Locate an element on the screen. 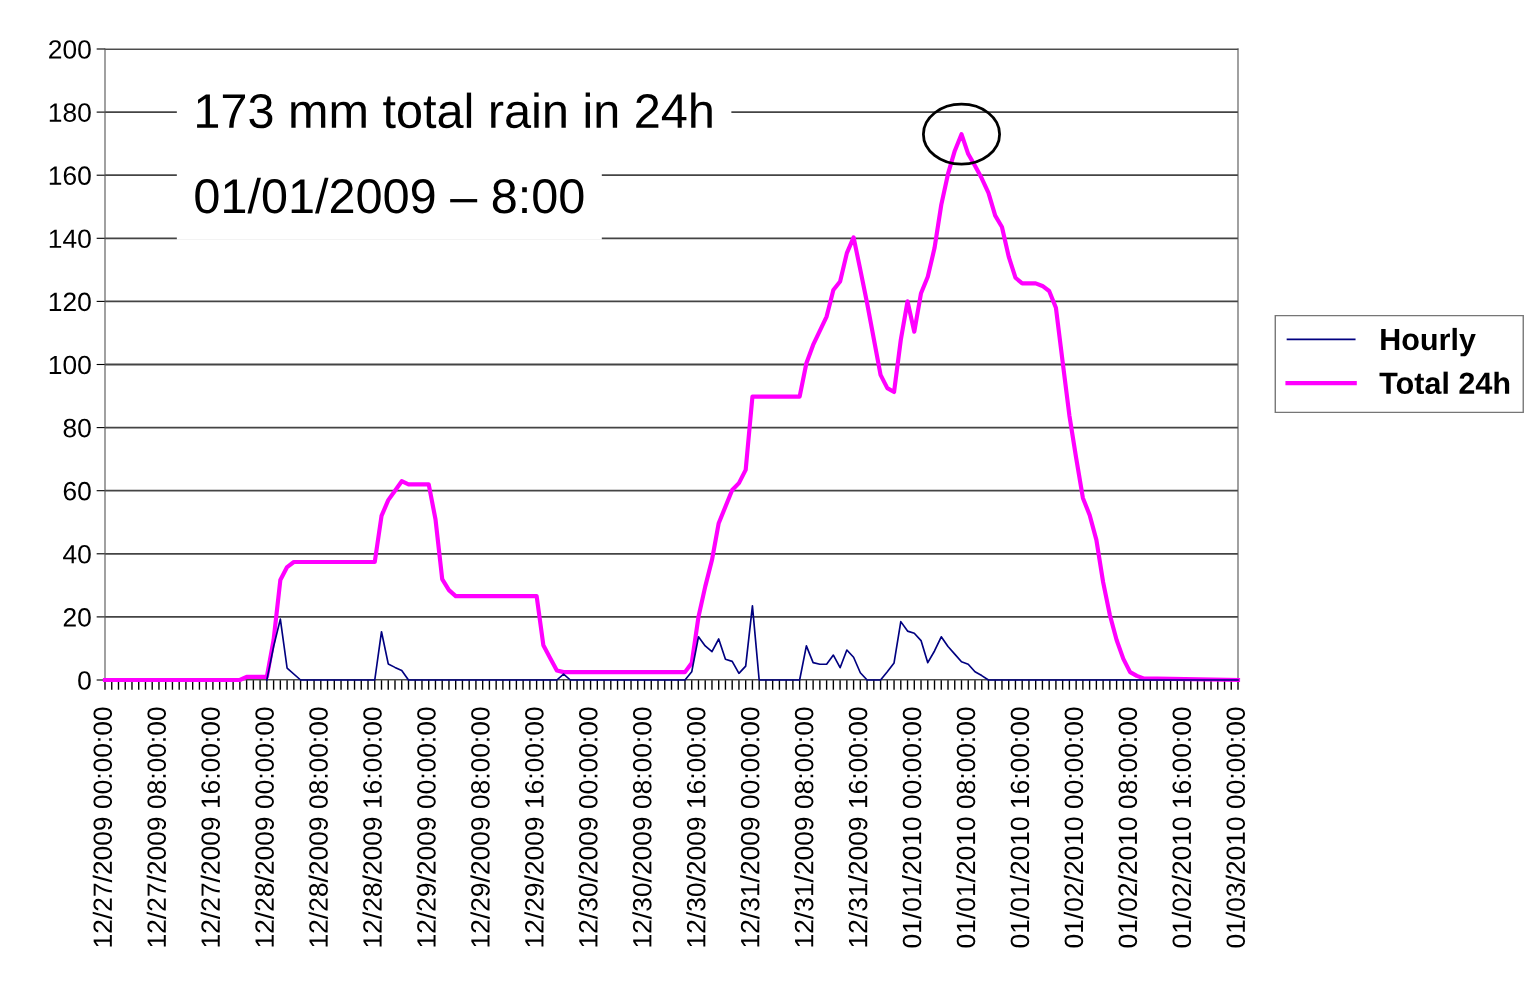  y-tick-label: 200 is located at coordinates (70, 49).